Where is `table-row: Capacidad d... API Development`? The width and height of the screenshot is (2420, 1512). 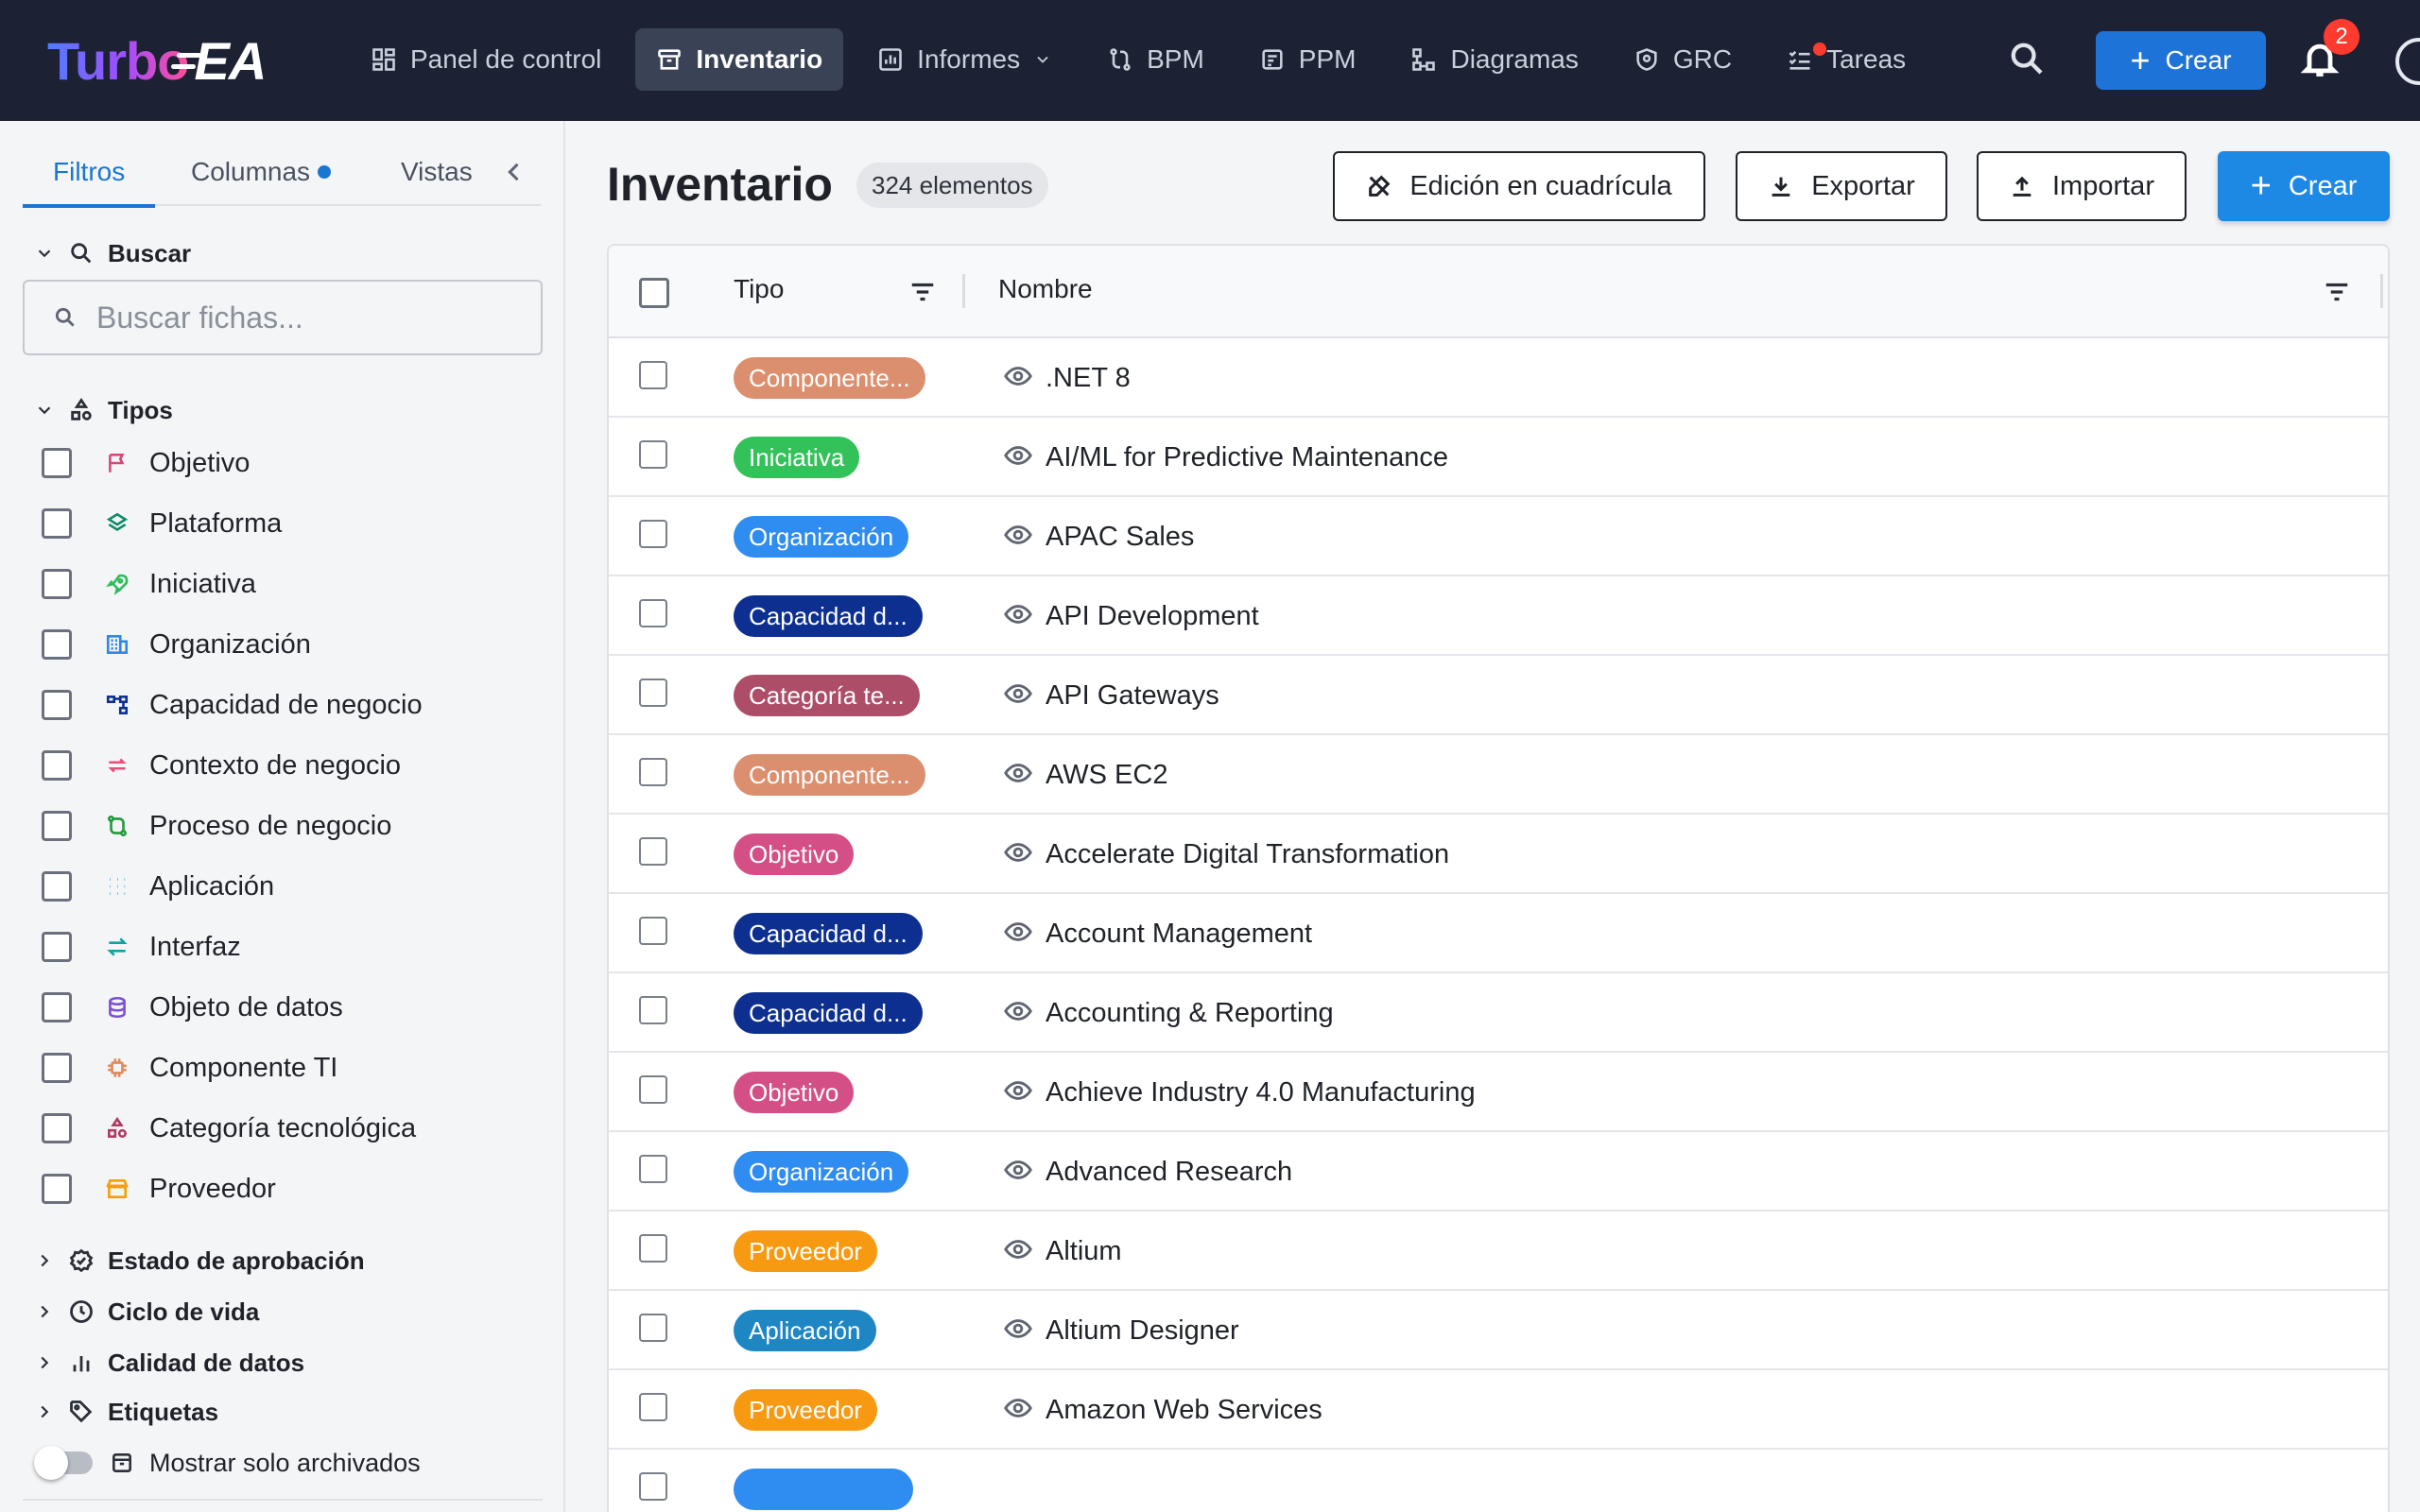
table-row: Capacidad d... API Development is located at coordinates (1498, 616).